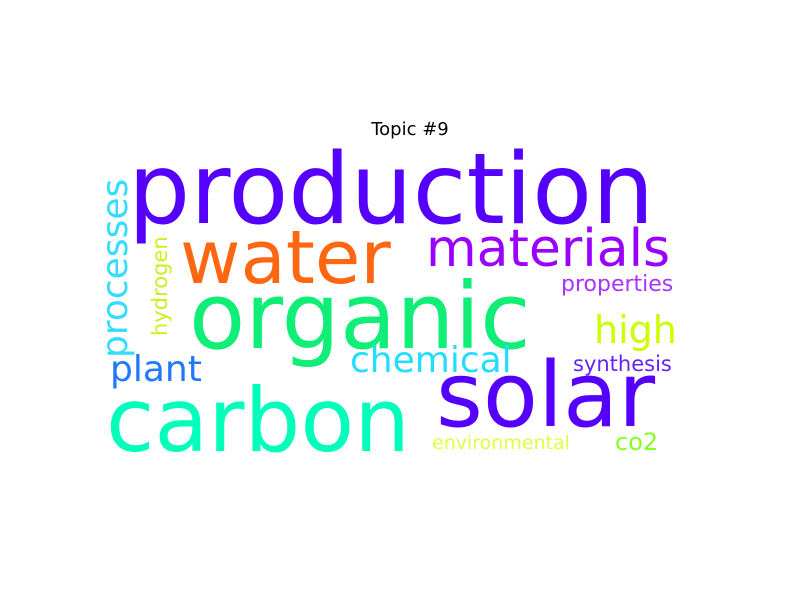  Describe the element at coordinates (637, 442) in the screenshot. I see `word-co2: co2` at that location.